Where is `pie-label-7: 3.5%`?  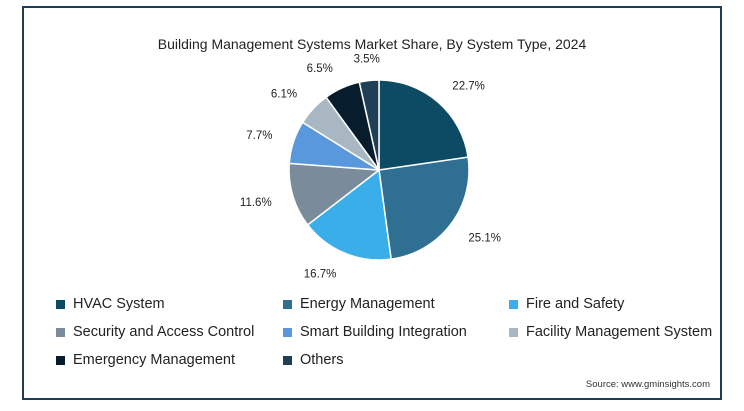 pie-label-7: 3.5% is located at coordinates (367, 60).